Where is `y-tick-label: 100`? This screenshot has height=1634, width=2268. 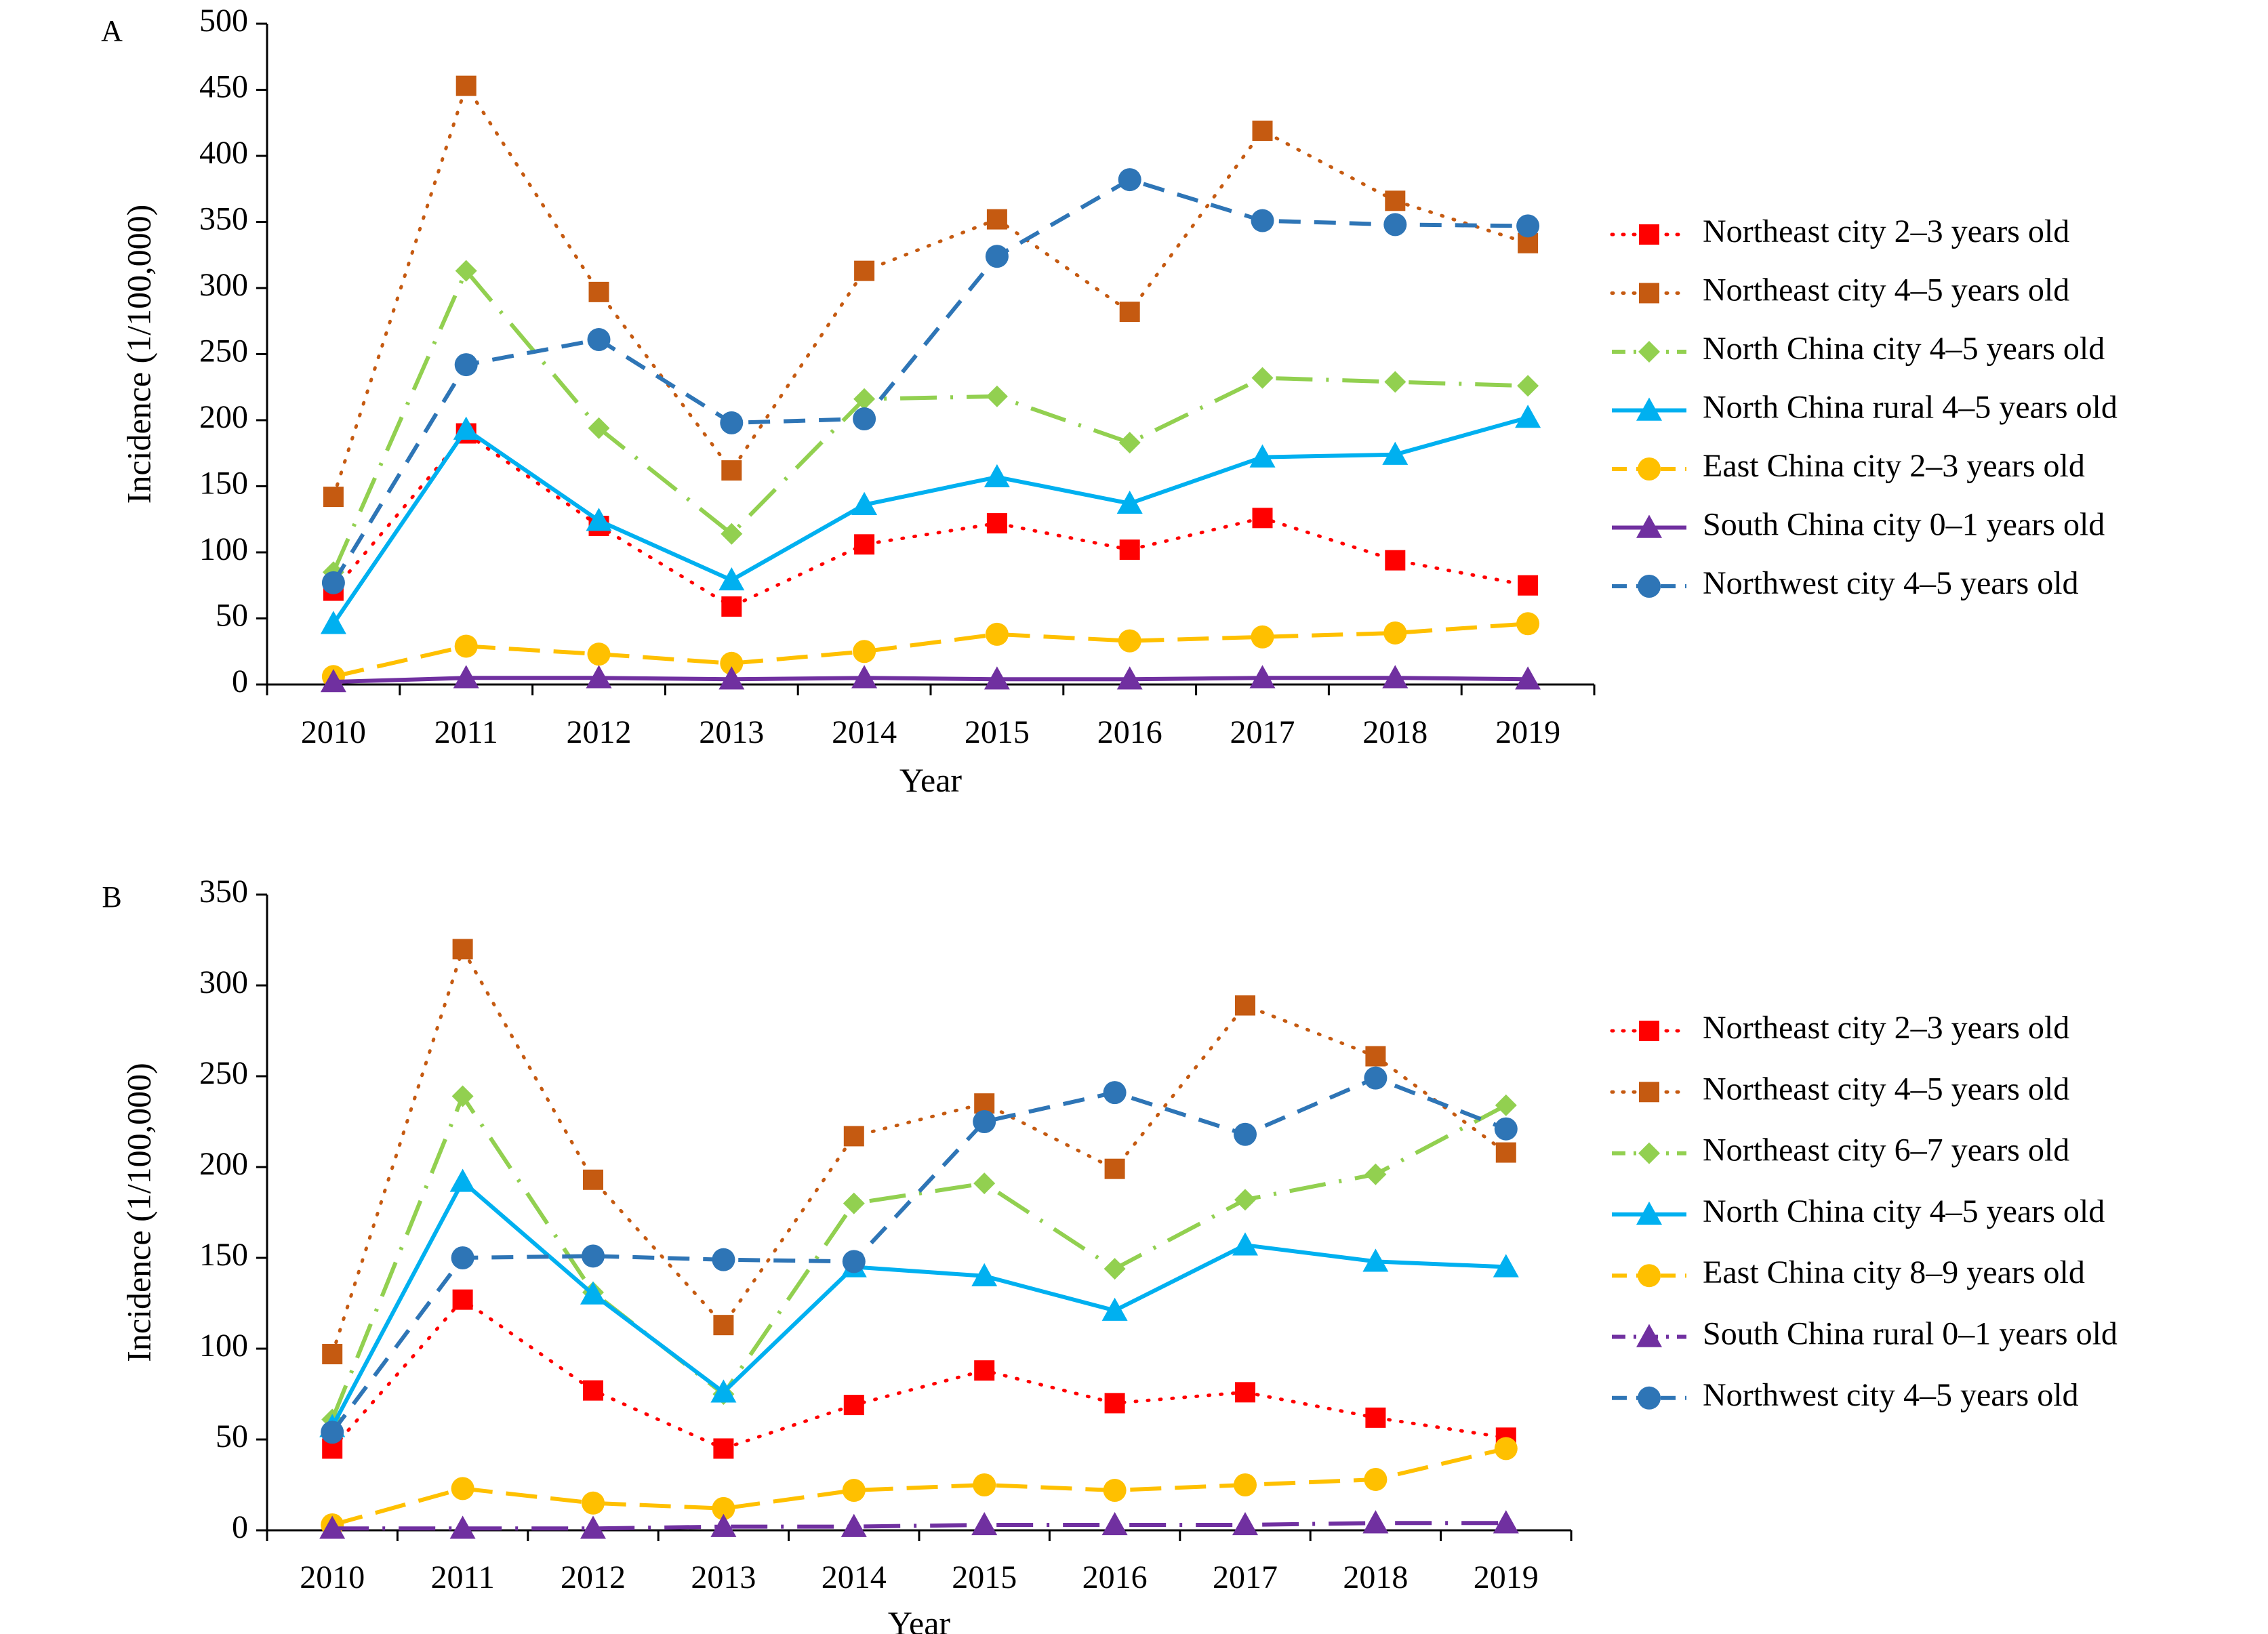 y-tick-label: 100 is located at coordinates (223, 549).